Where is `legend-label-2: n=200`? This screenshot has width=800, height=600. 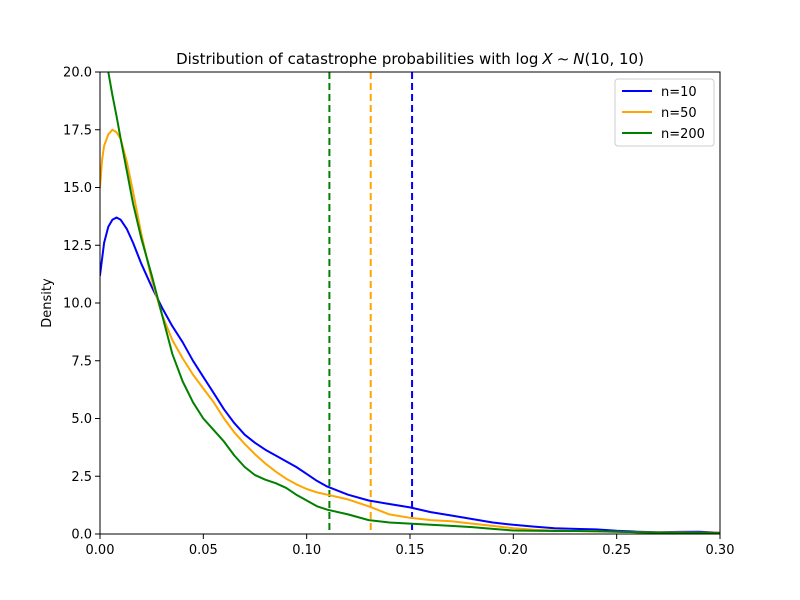 legend-label-2: n=200 is located at coordinates (683, 134).